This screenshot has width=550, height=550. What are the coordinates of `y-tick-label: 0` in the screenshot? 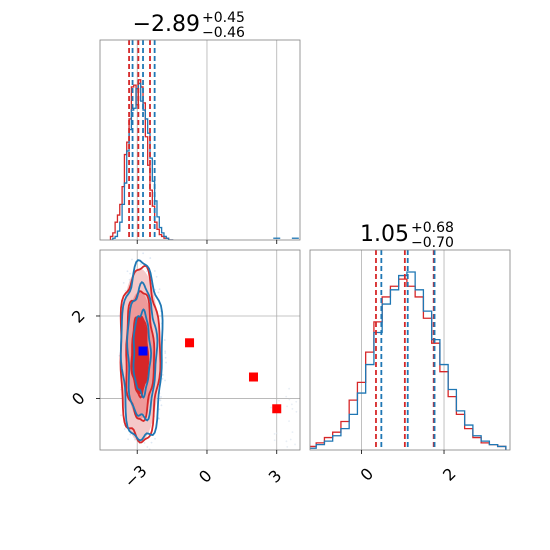 It's located at (78, 398).